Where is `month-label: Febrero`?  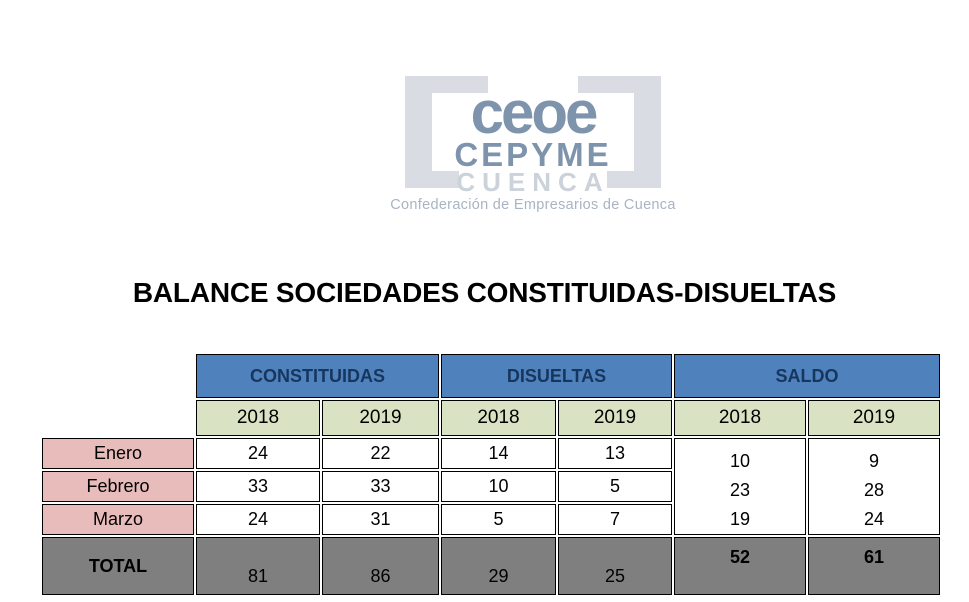
month-label: Febrero is located at coordinates (118, 486).